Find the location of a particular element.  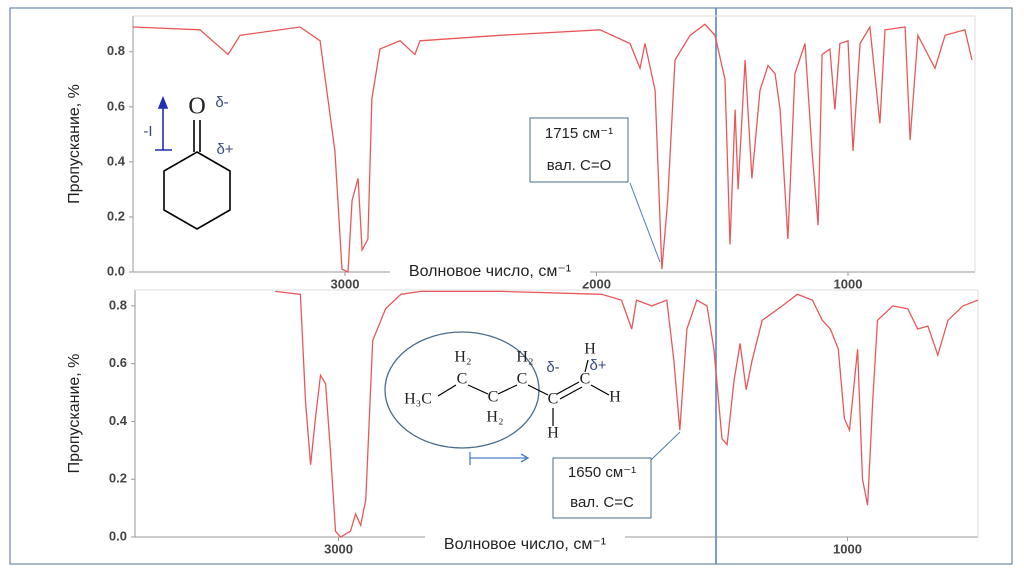

annotation-text: вал. C=O is located at coordinates (579, 165).